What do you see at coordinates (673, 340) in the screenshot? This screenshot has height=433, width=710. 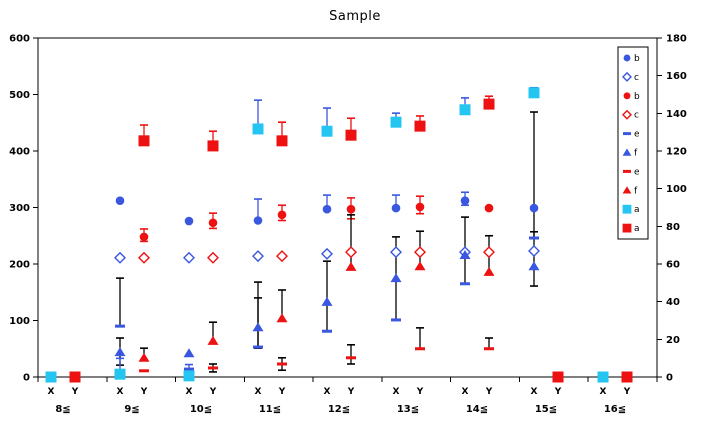 I see `right-axis-tick-label: 20` at bounding box center [673, 340].